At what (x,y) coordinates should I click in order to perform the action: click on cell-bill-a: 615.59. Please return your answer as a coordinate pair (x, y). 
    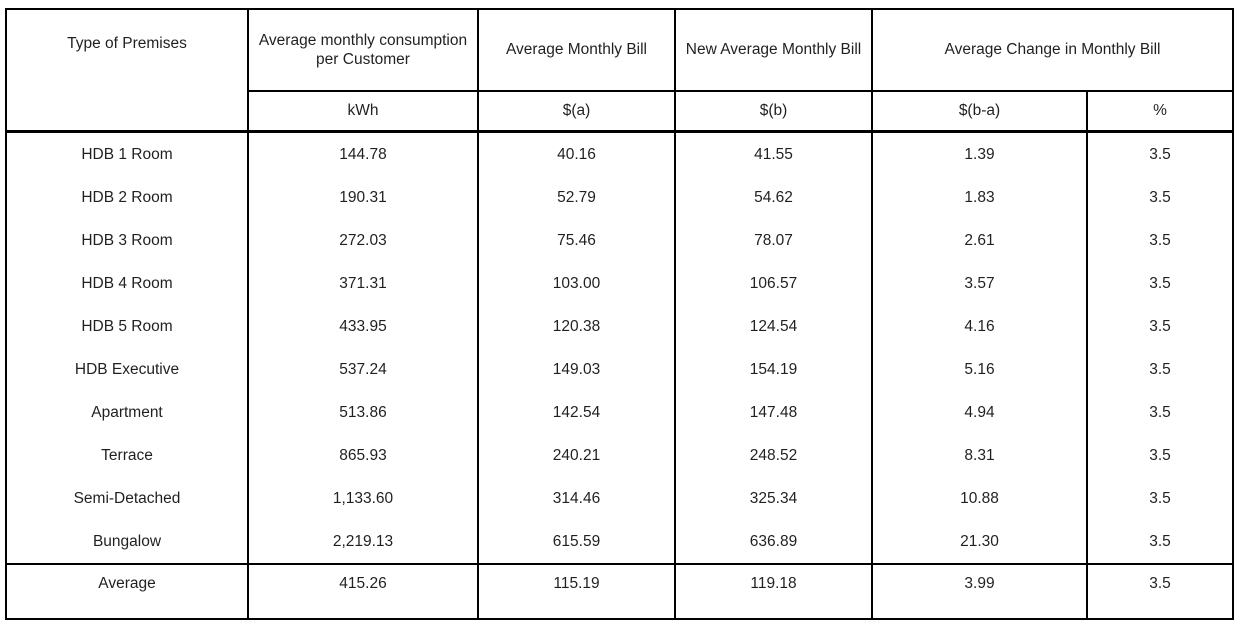
    Looking at the image, I should click on (576, 542).